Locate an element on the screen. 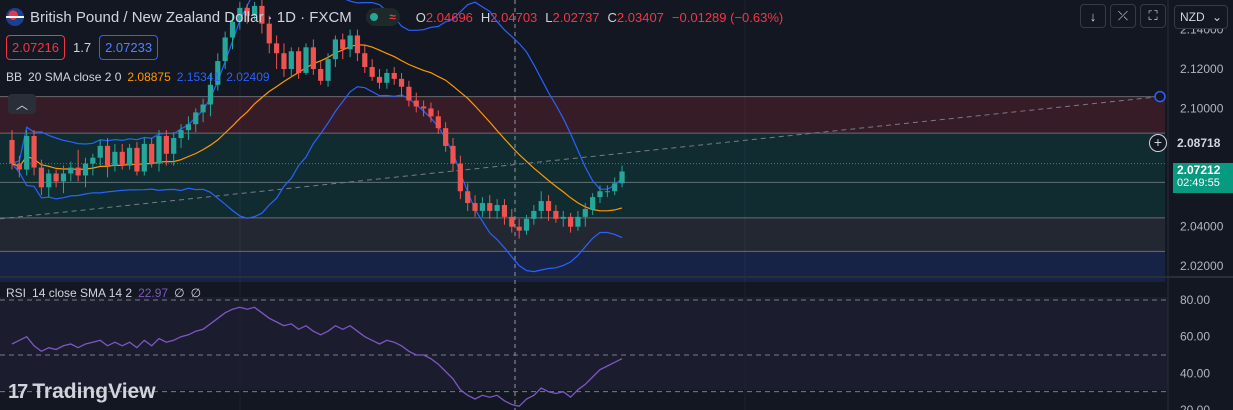 This screenshot has height=410, width=1233. close-label: C is located at coordinates (612, 17).